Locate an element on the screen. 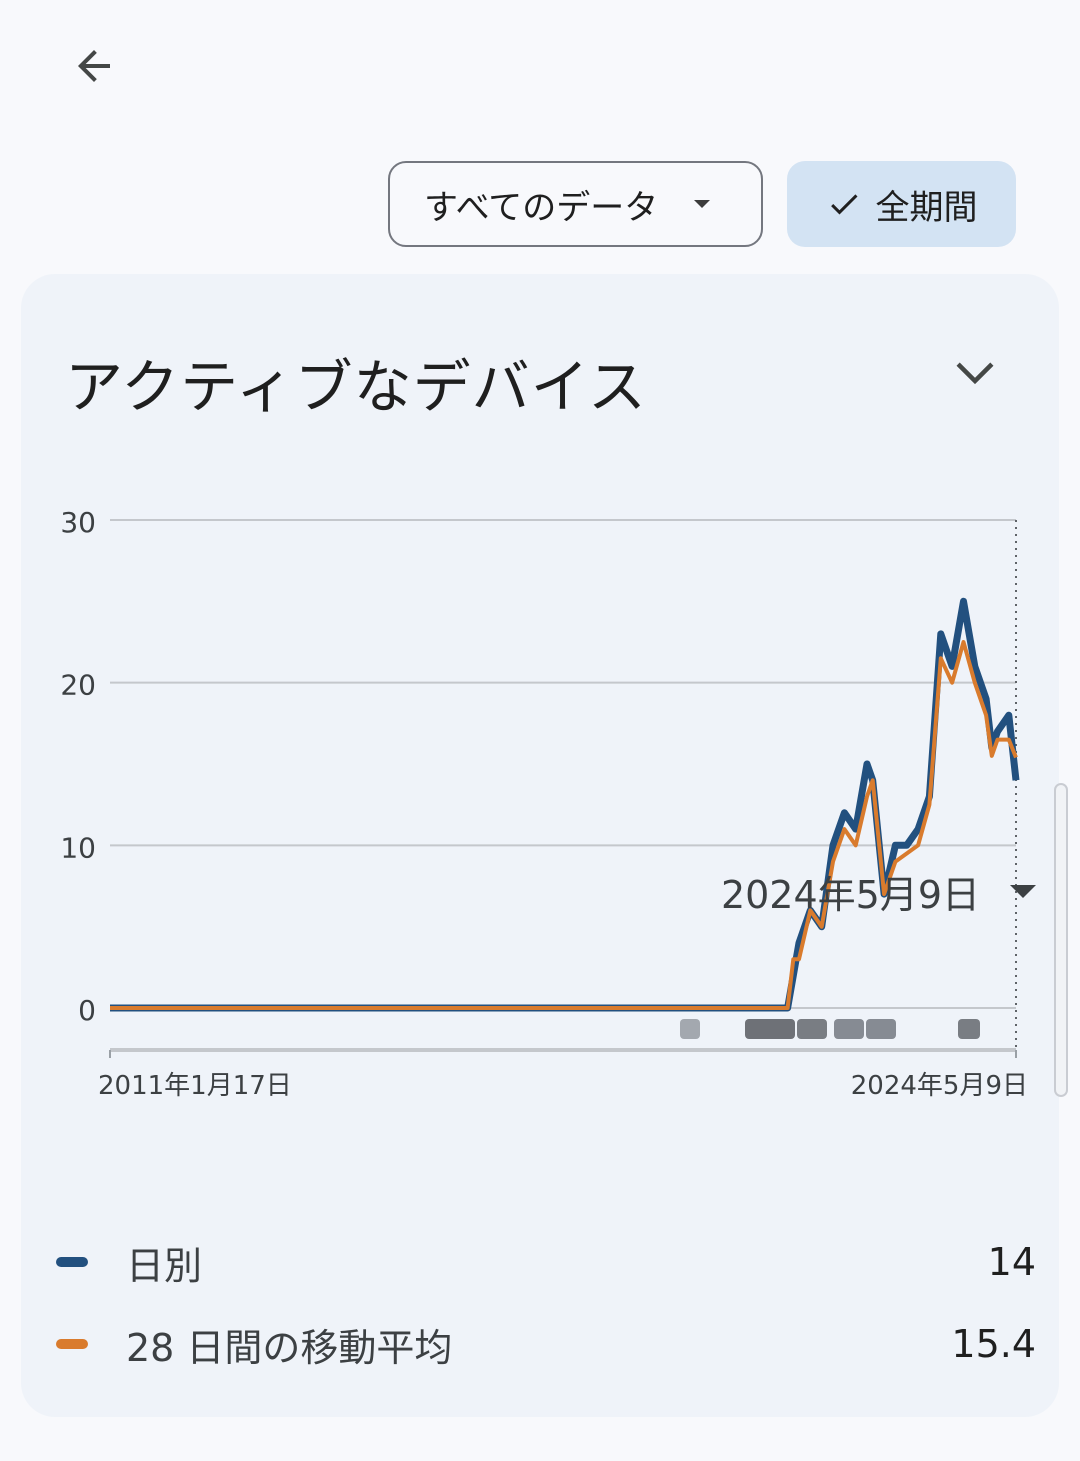 The image size is (1080, 1461). x-tick-label: 2011年1月17日 is located at coordinates (195, 1086).